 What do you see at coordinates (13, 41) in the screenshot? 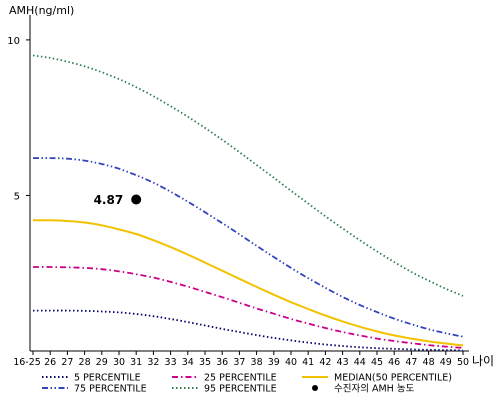
I see `y-tick-label: 10` at bounding box center [13, 41].